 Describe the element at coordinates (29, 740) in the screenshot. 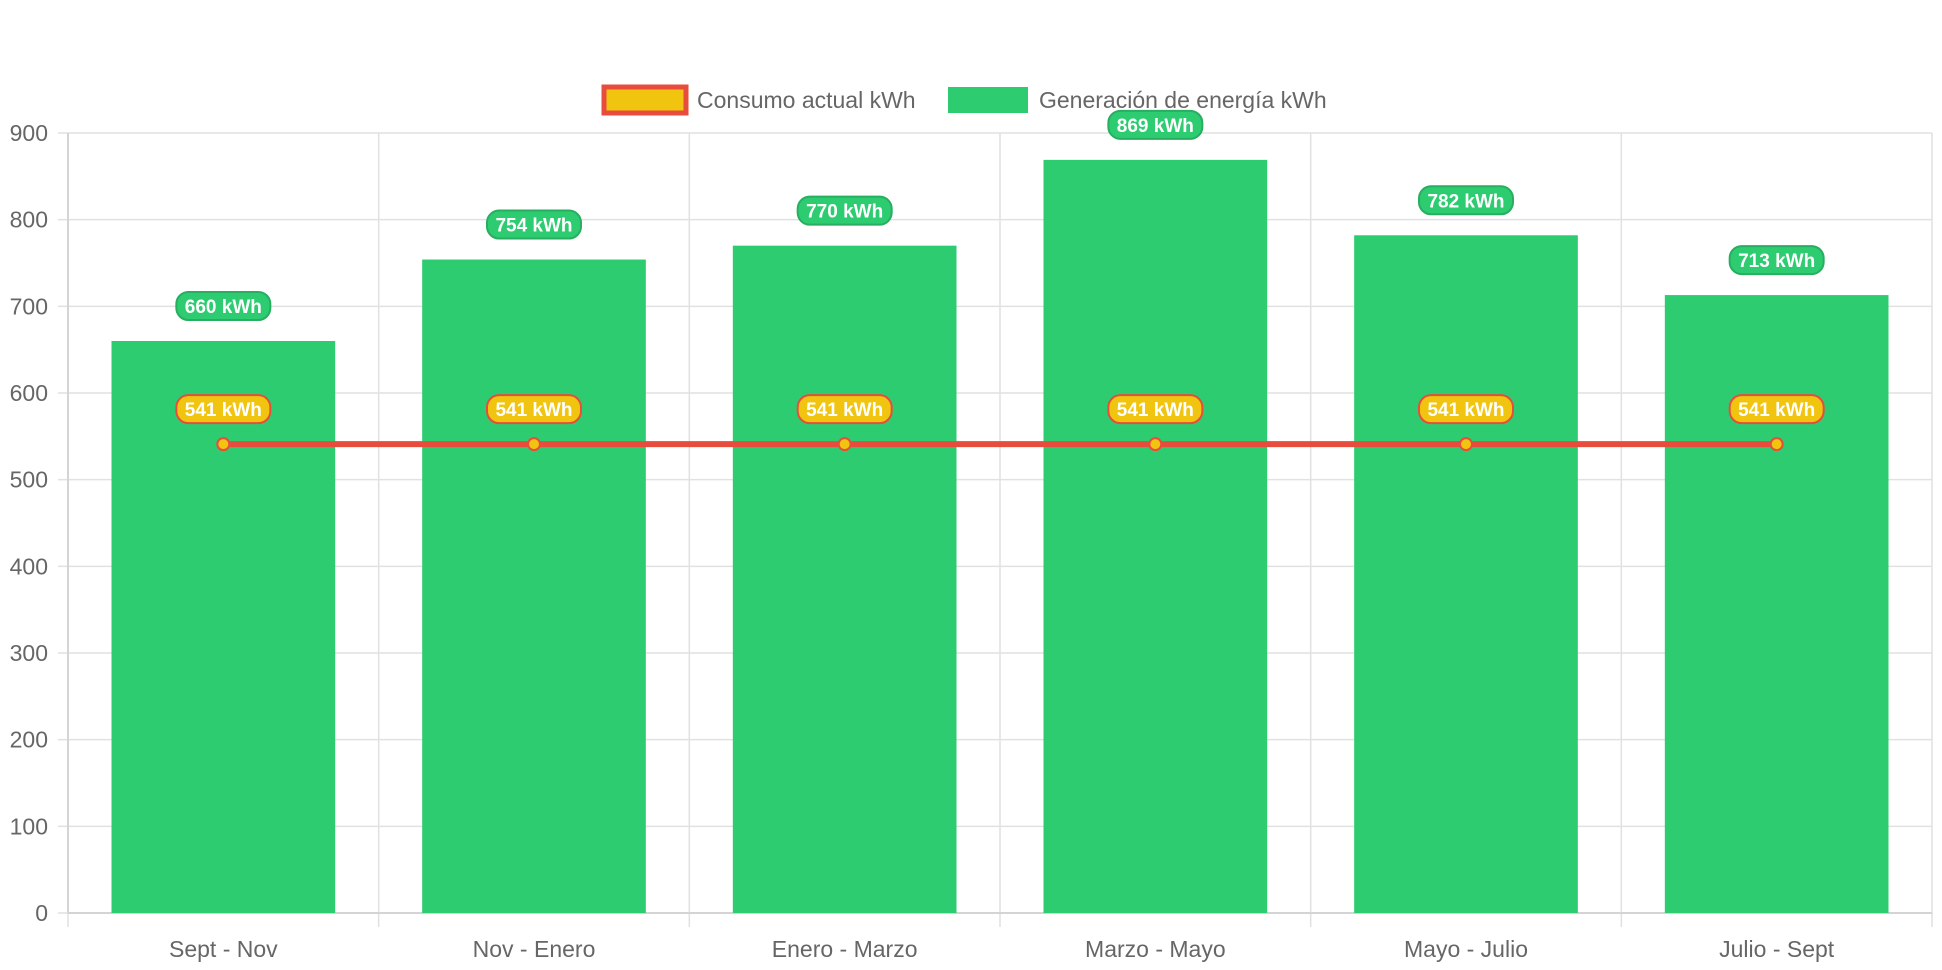

I see `y-tick-label: 200` at that location.